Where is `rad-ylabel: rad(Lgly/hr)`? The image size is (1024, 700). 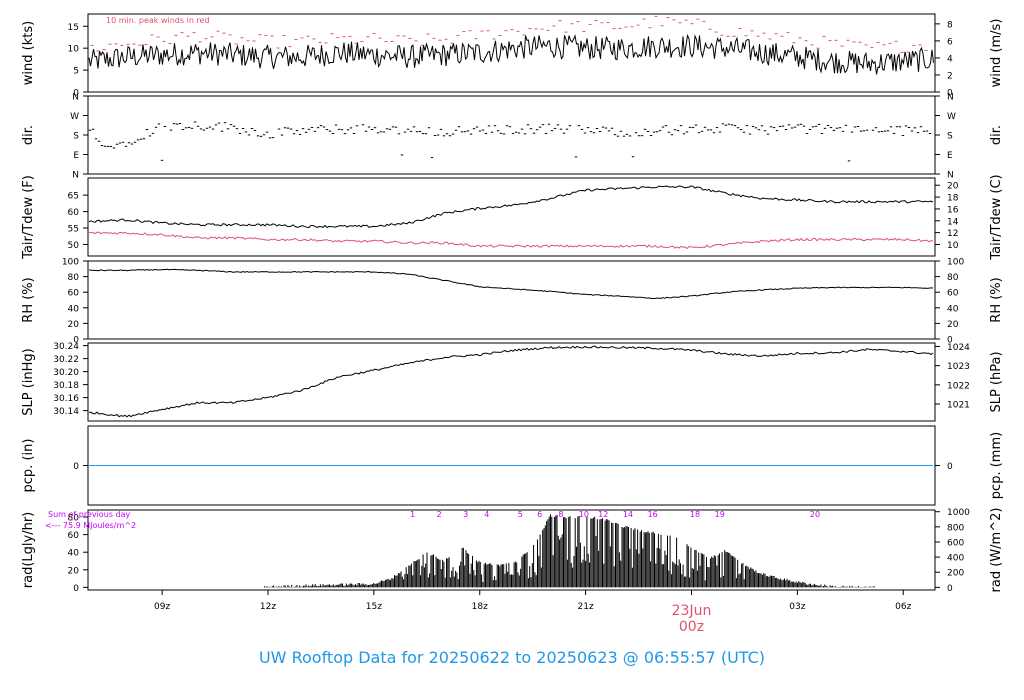
rad-ylabel: rad(Lgly/hr) is located at coordinates (28, 550).